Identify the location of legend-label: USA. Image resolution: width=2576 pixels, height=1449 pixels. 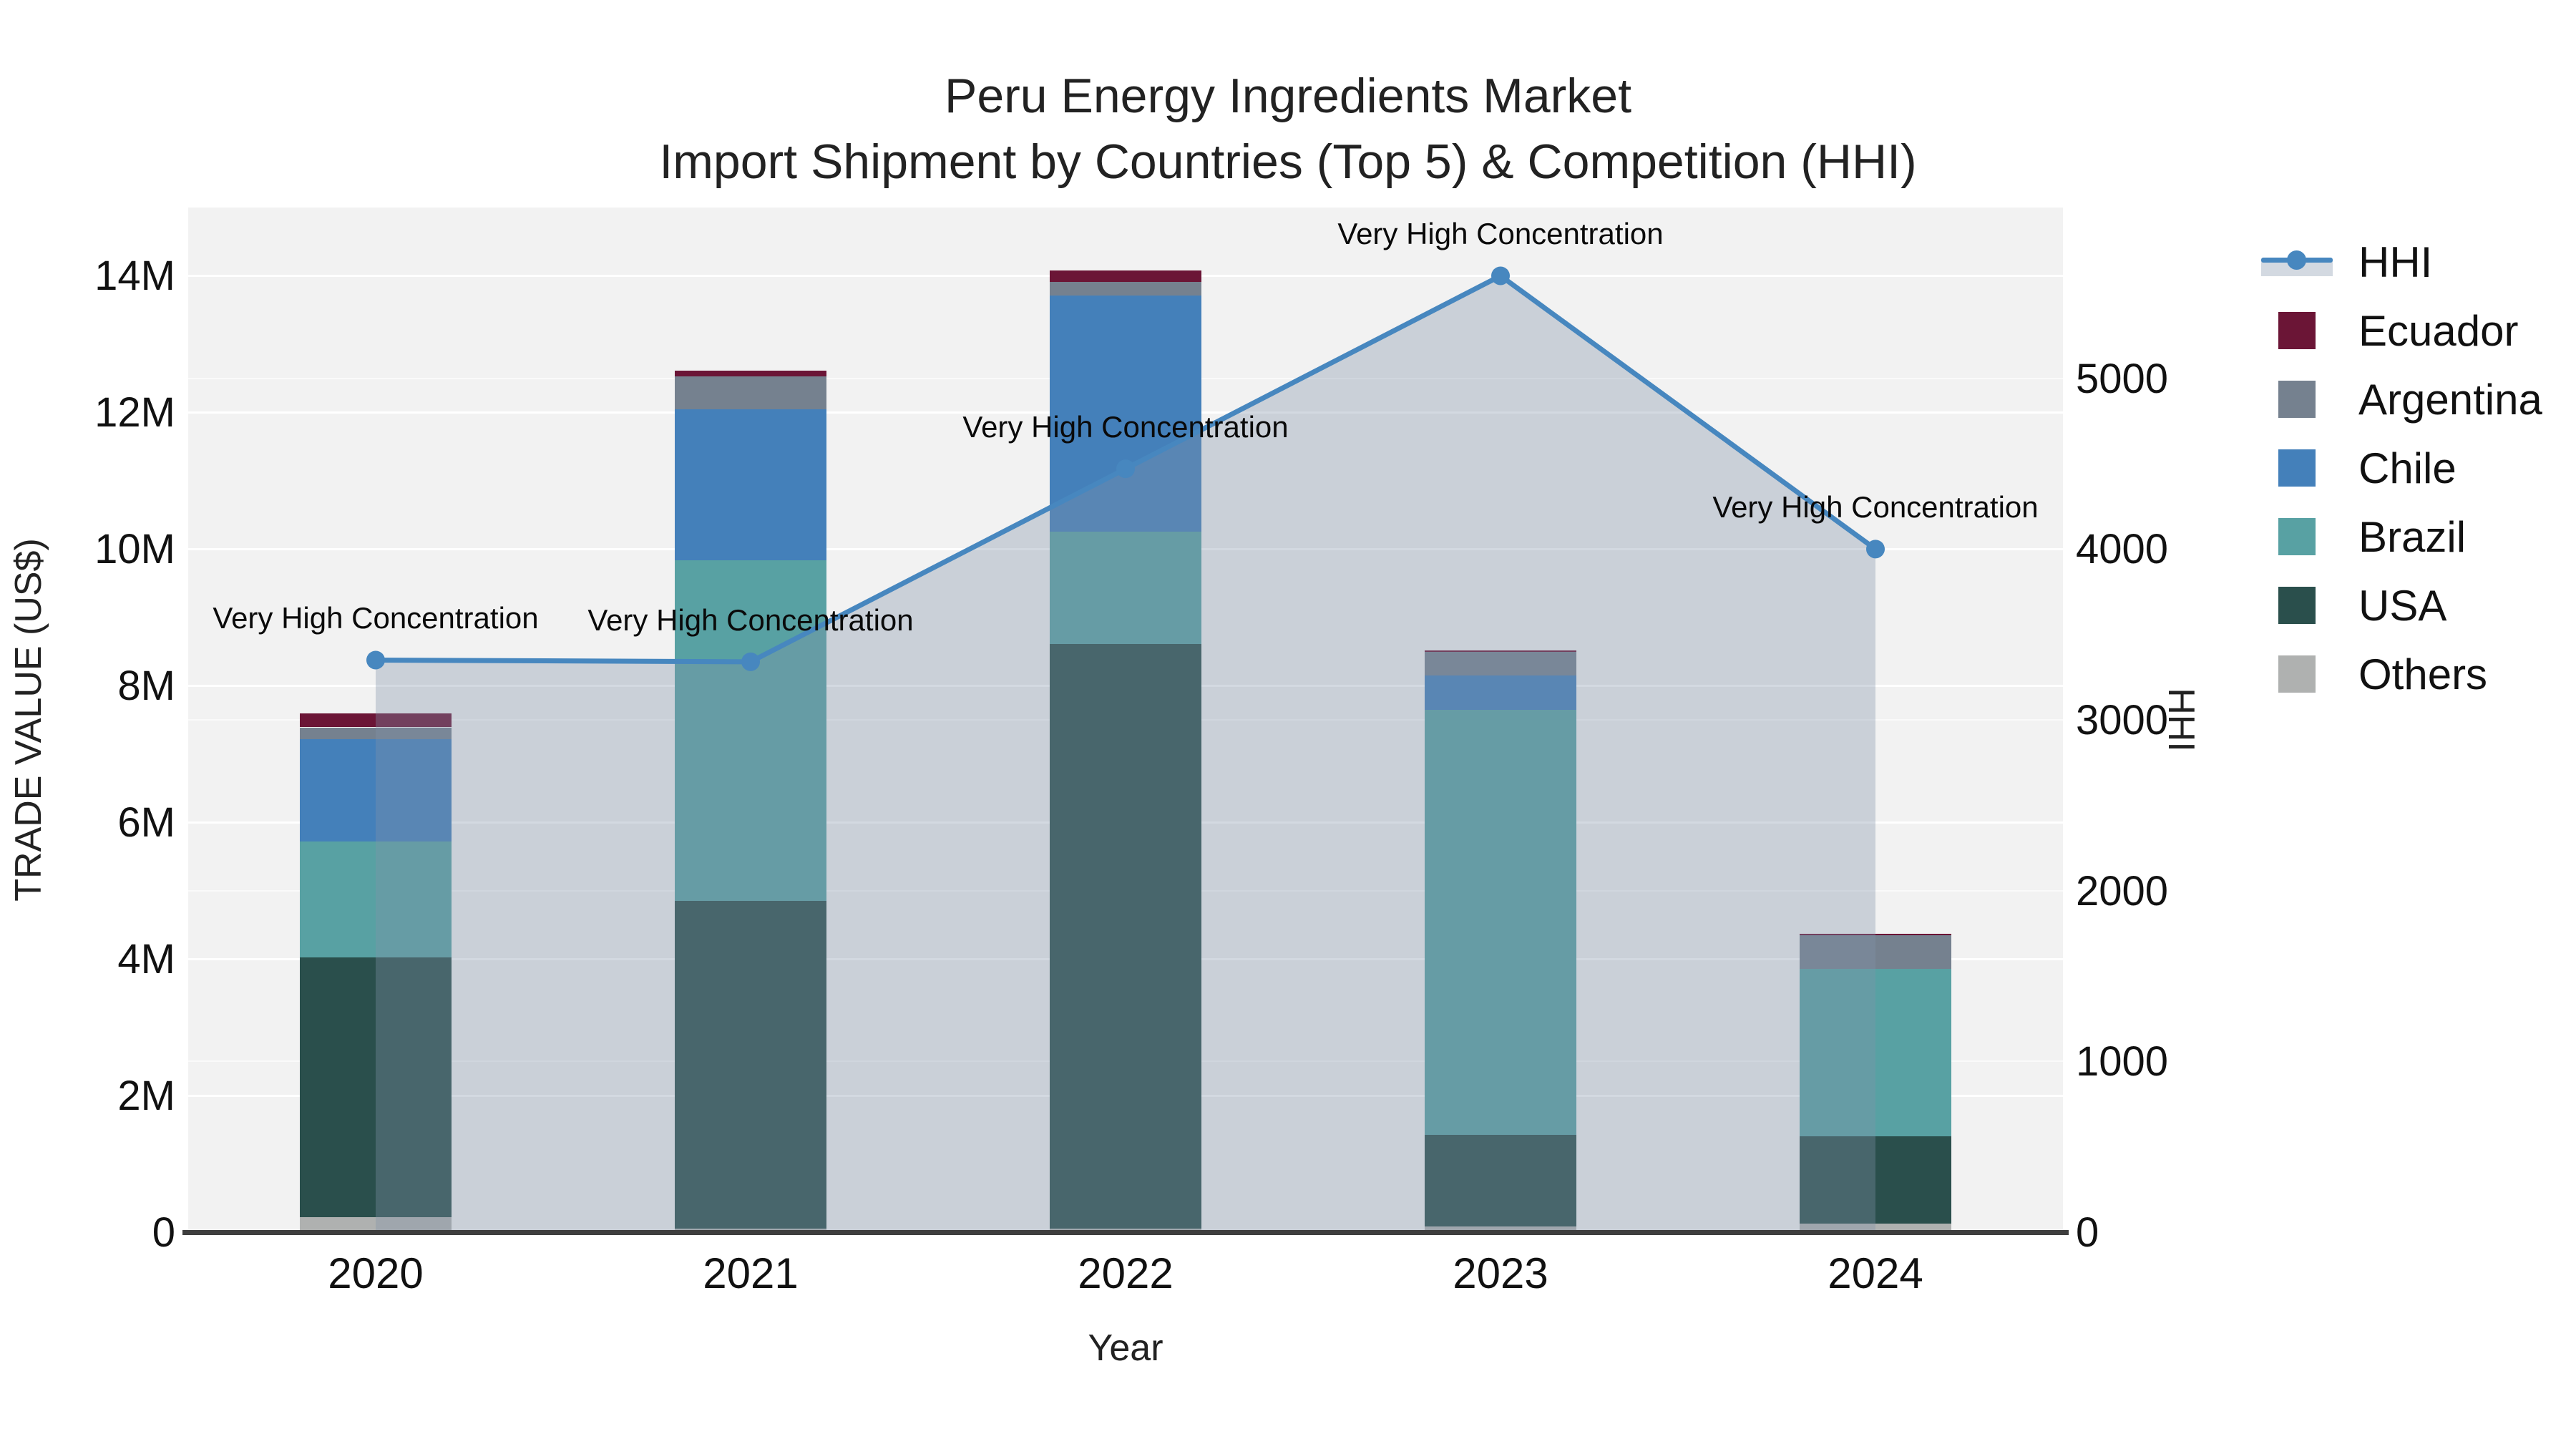
(2402, 605).